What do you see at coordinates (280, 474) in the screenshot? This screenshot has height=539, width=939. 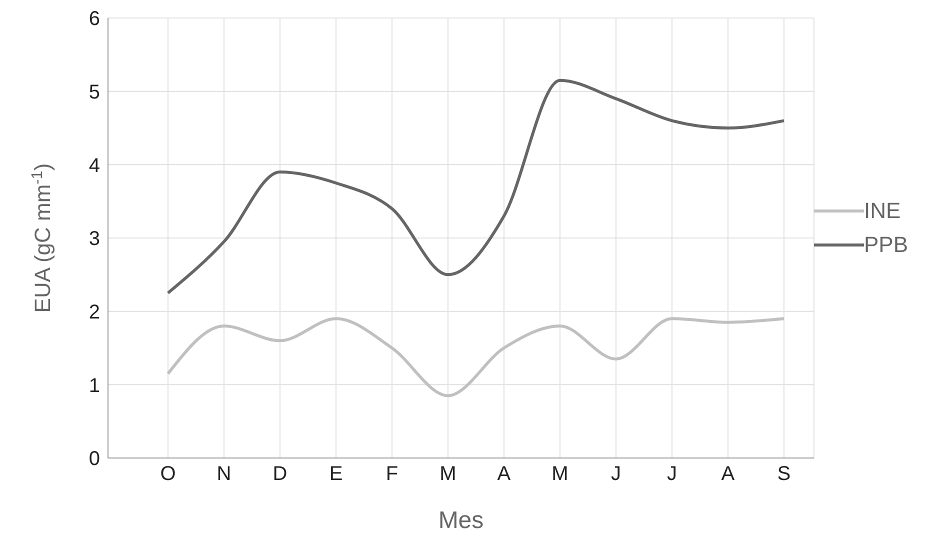 I see `x-tick-label: D` at bounding box center [280, 474].